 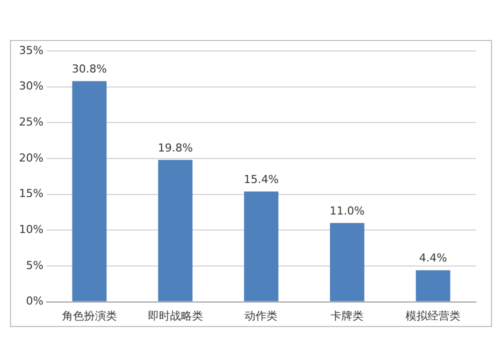 I want to click on x-tick-label: 卡牌类, so click(x=347, y=315).